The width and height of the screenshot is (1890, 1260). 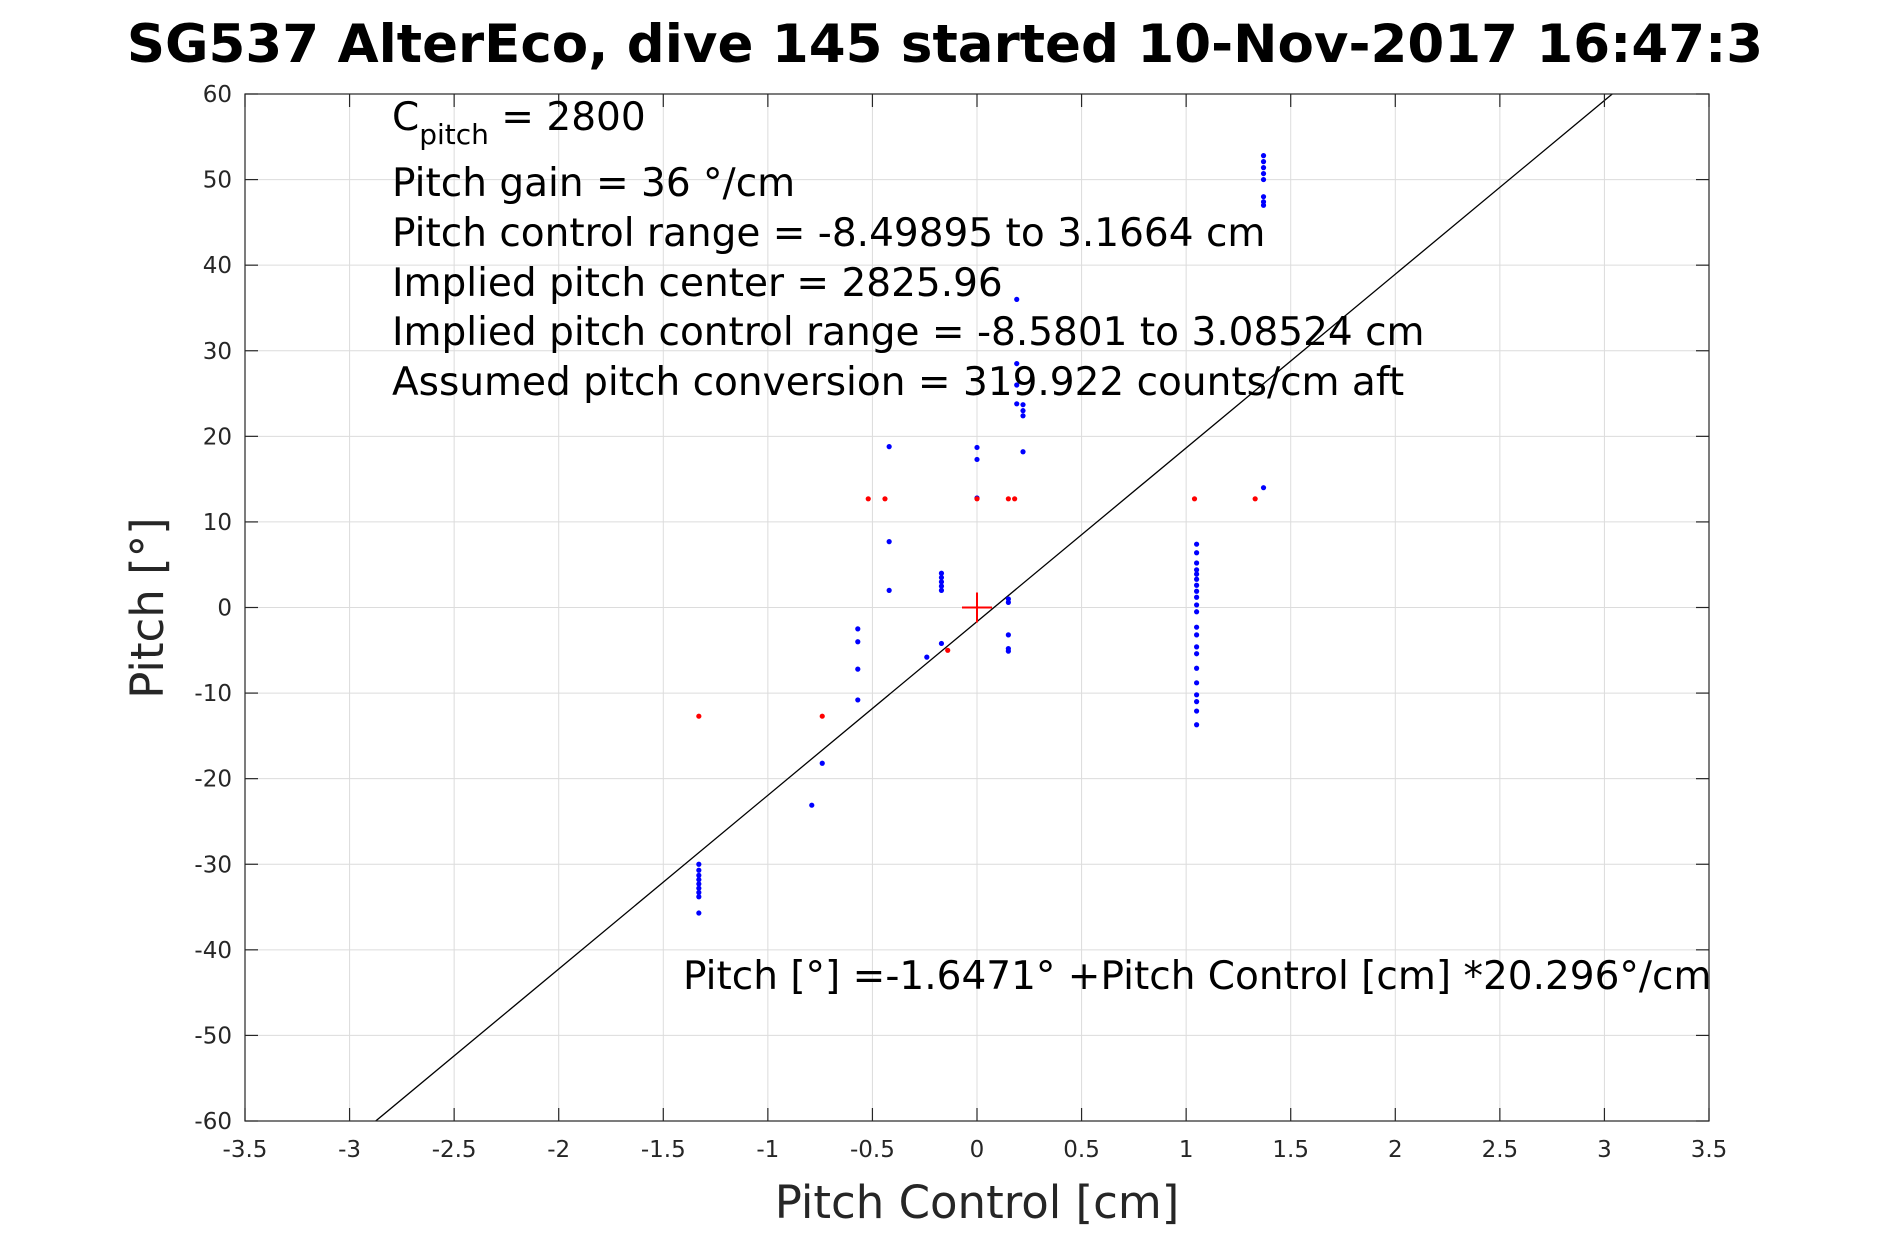 I want to click on y-tick-label: -20, so click(x=213, y=780).